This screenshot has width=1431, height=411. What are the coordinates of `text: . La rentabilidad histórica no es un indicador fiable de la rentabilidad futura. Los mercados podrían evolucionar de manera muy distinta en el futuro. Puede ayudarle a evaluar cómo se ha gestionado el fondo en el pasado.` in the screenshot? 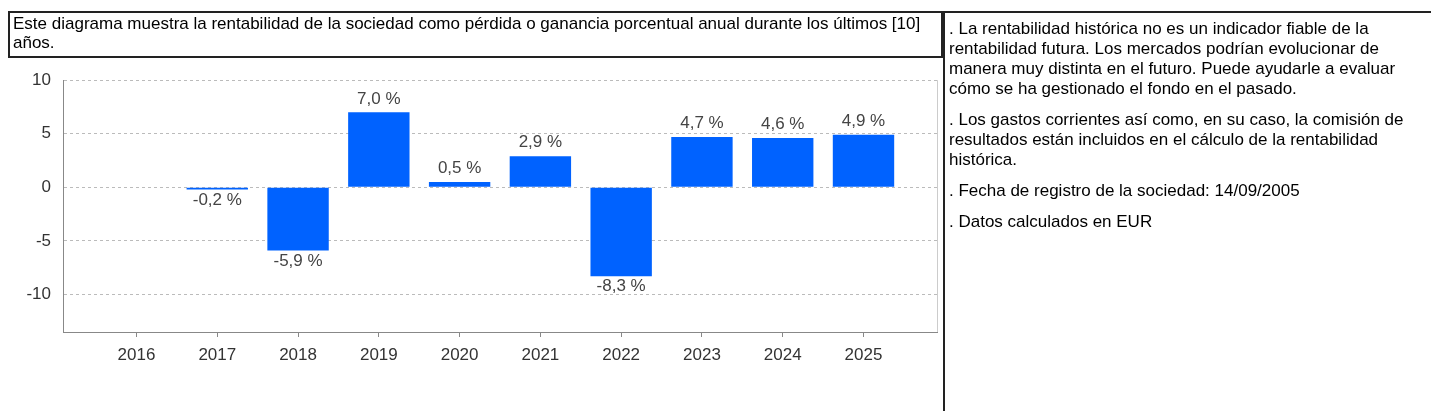 It's located at (1173, 59).